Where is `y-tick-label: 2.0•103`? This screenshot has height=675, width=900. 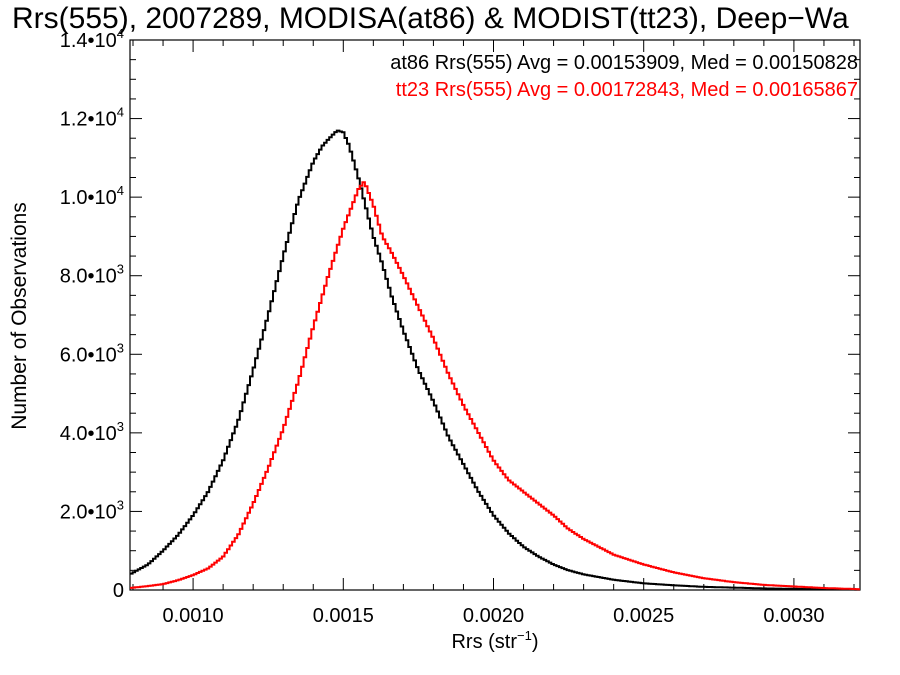
y-tick-label: 2.0•103 is located at coordinates (92, 510).